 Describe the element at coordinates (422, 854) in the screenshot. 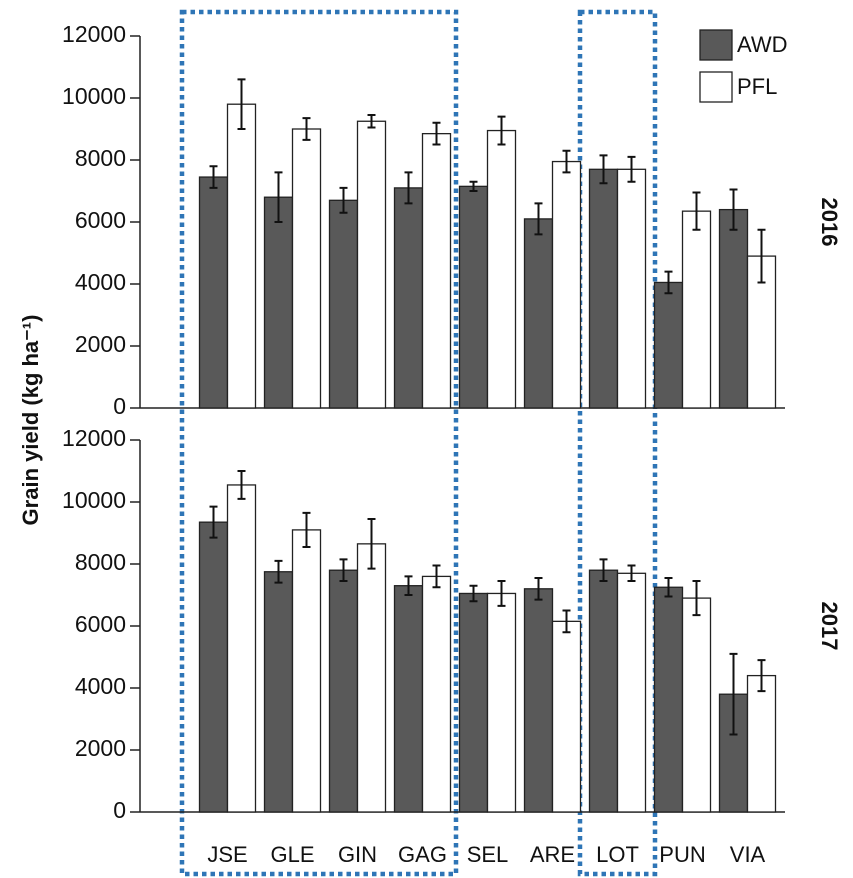

I see `x-tick-label: GAG` at that location.